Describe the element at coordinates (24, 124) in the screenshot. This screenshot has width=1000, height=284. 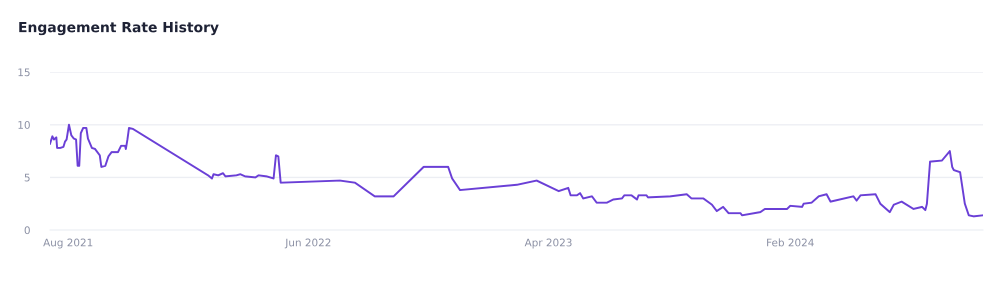
I see `y-tick-label: 10` at that location.